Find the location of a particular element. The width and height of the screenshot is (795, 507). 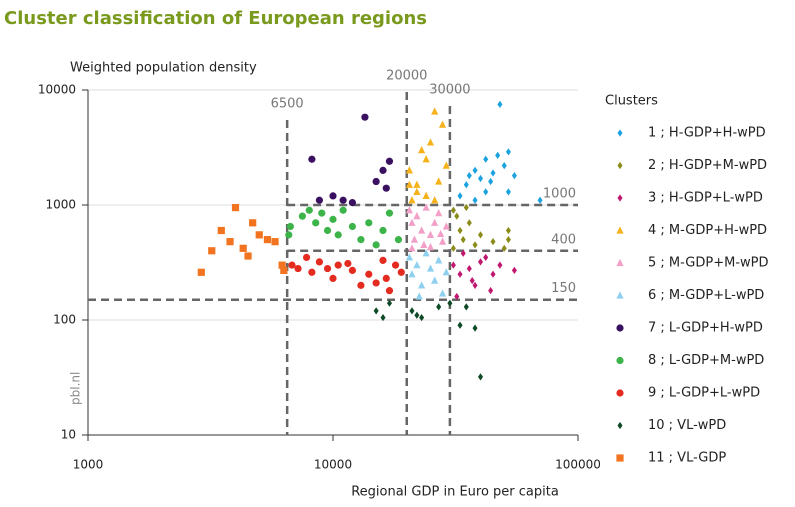

y-tick-label: 1000 is located at coordinates (60, 205).